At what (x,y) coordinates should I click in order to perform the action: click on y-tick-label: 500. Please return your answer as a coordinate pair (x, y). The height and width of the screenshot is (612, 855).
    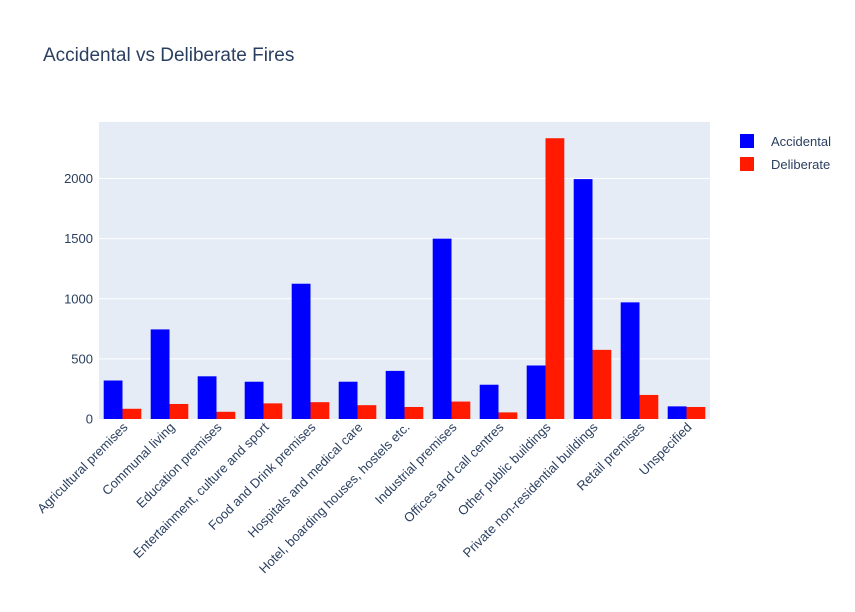
    Looking at the image, I should click on (82, 358).